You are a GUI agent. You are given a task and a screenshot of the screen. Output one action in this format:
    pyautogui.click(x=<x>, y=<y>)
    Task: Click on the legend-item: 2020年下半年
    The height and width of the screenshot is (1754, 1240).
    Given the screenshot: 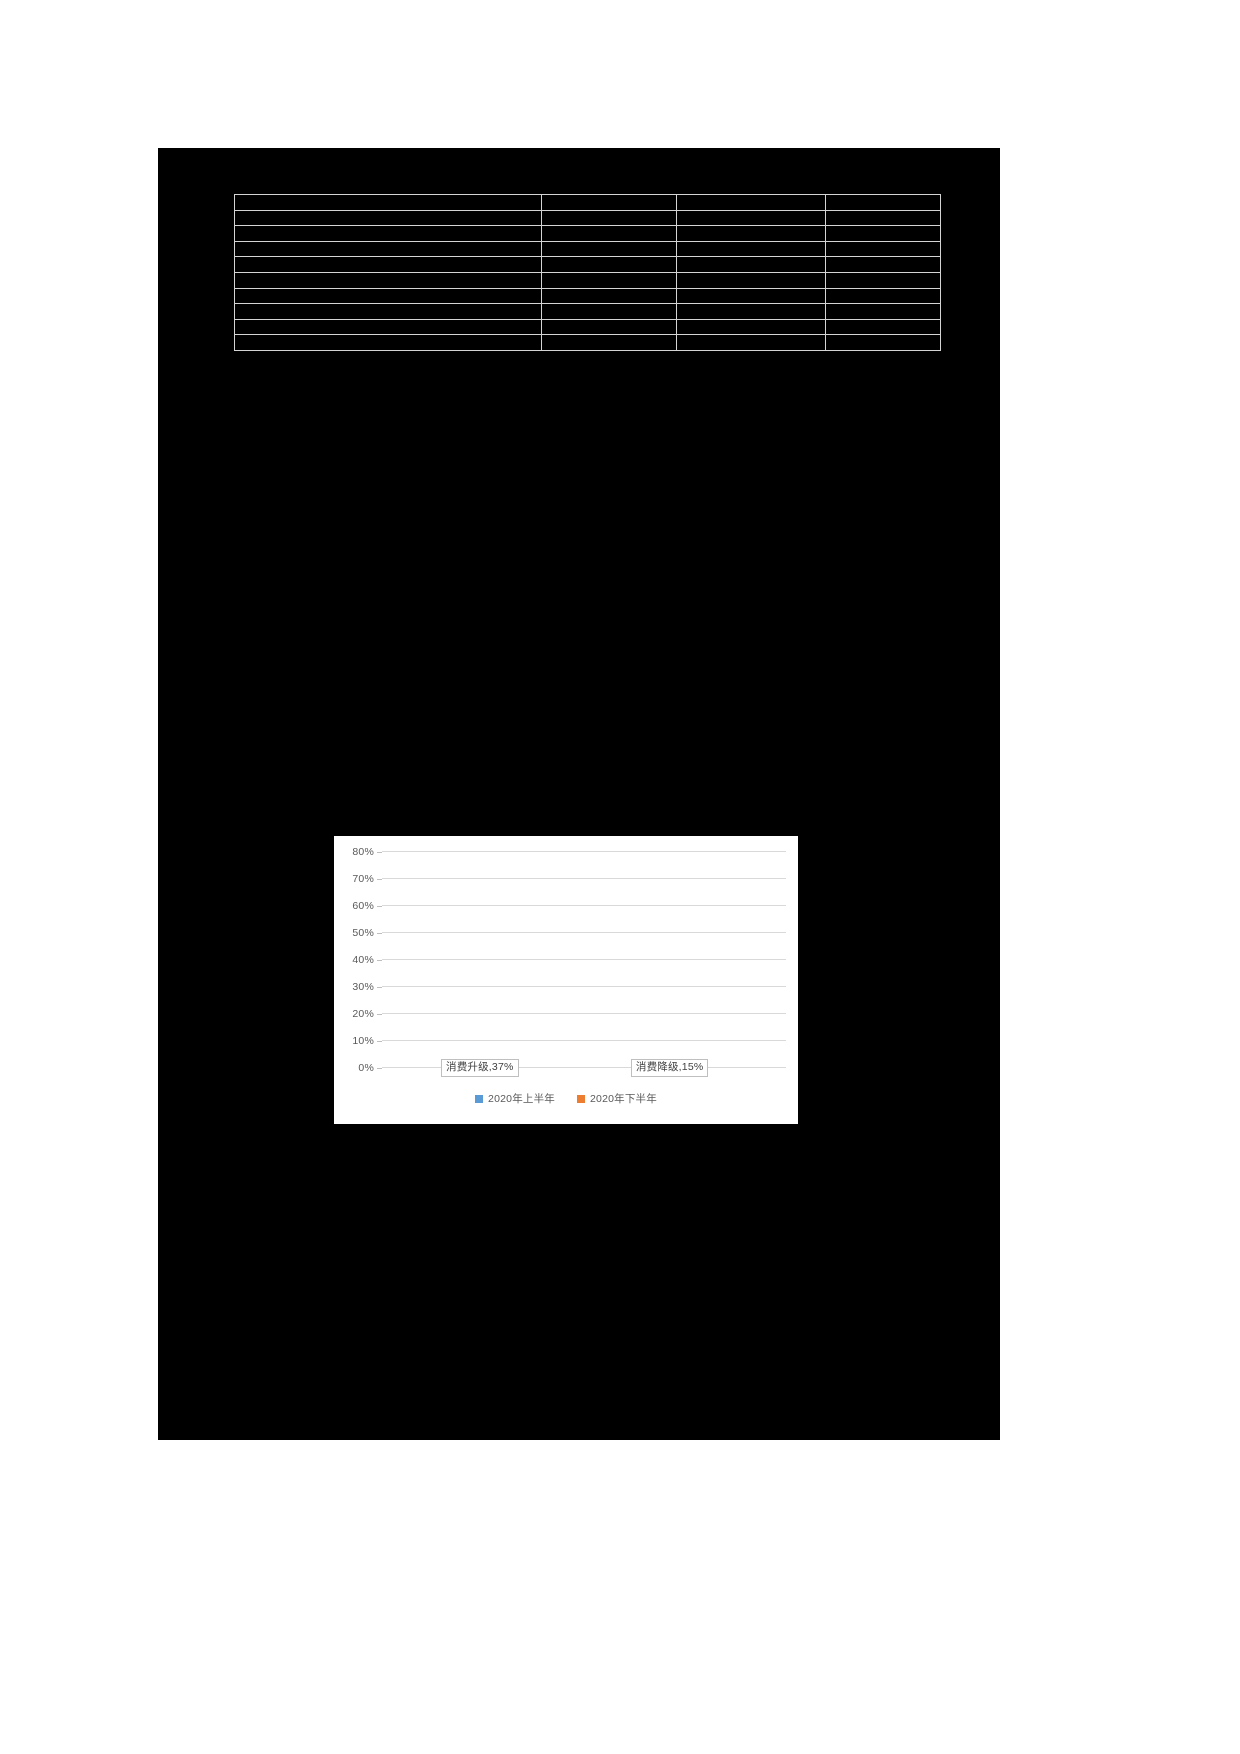 What is the action you would take?
    pyautogui.click(x=617, y=1098)
    